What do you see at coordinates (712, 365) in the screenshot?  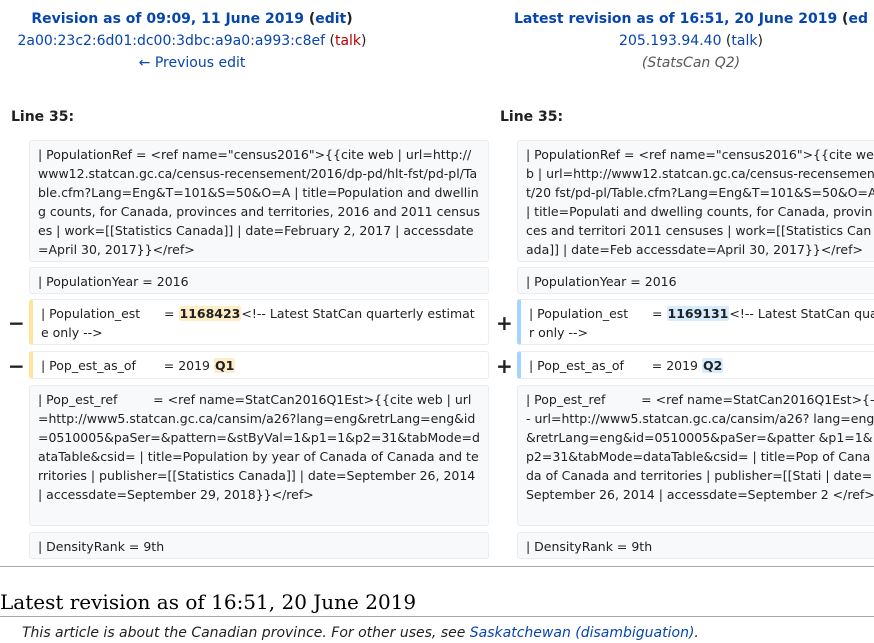 I see `added-word: Q2` at bounding box center [712, 365].